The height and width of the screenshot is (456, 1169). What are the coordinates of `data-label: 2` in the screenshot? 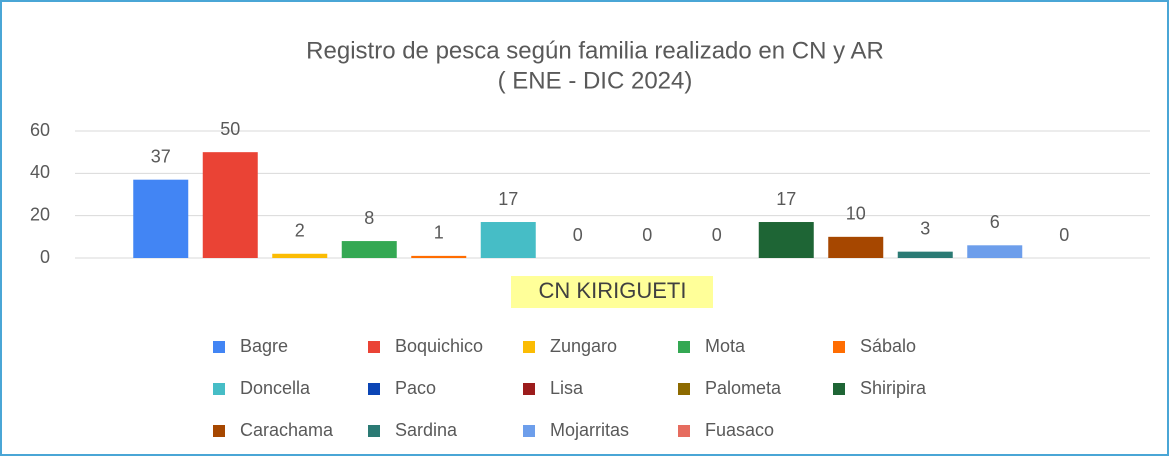 It's located at (300, 231).